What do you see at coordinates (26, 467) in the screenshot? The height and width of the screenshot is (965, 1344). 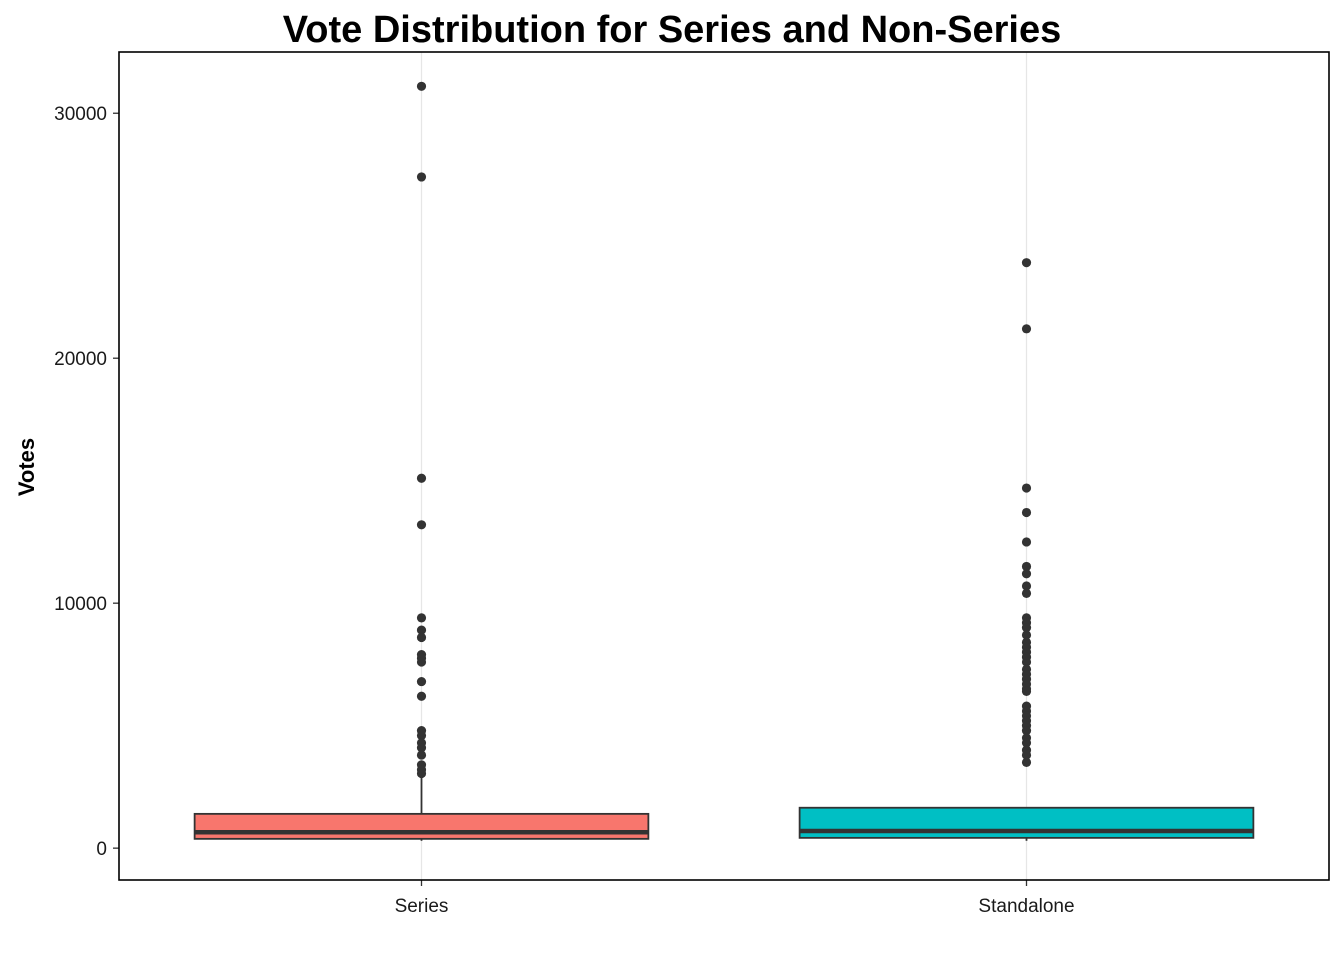 I see `y-axis-label: Votes` at bounding box center [26, 467].